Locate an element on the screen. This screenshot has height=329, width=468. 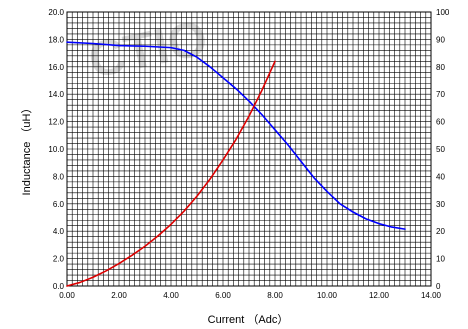
y-right-tick-label: 100 is located at coordinates (443, 12).